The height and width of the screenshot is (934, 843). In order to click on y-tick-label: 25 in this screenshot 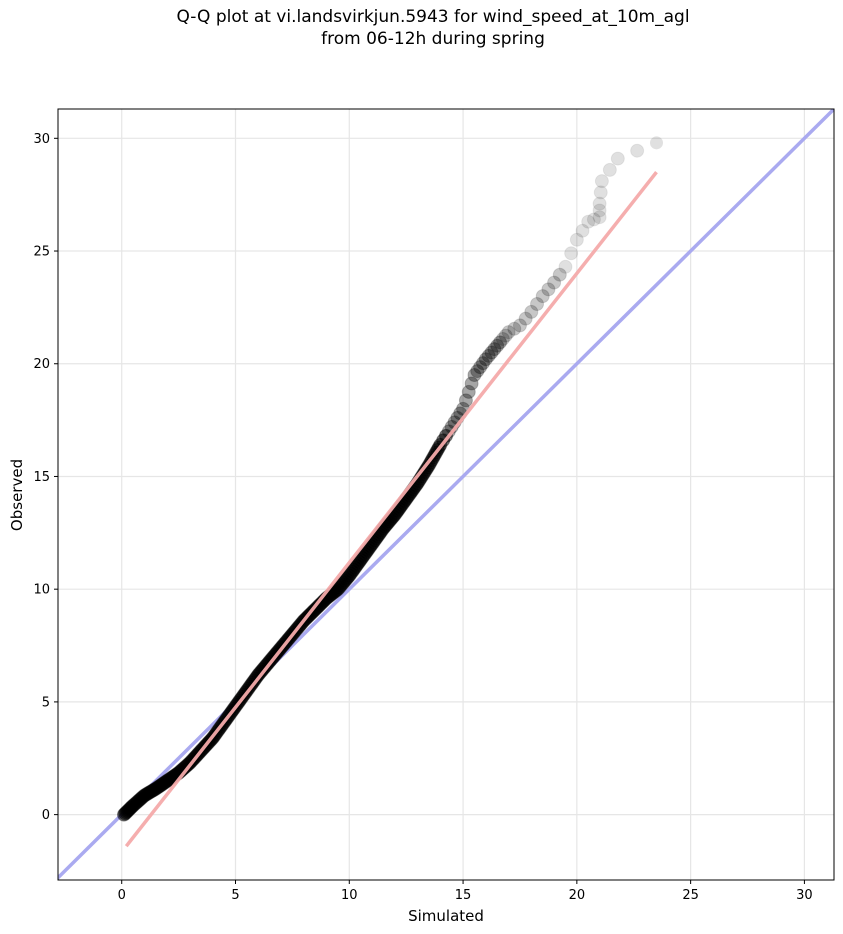, I will do `click(41, 252)`.